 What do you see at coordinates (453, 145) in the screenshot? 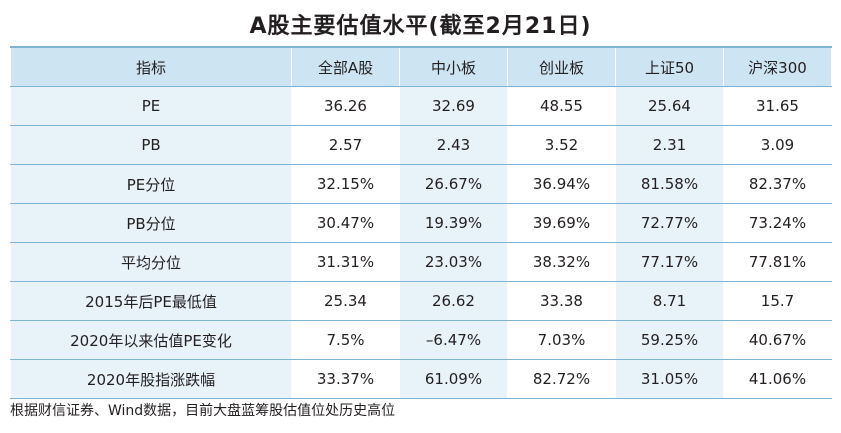
I see `value-cell: 2.43` at bounding box center [453, 145].